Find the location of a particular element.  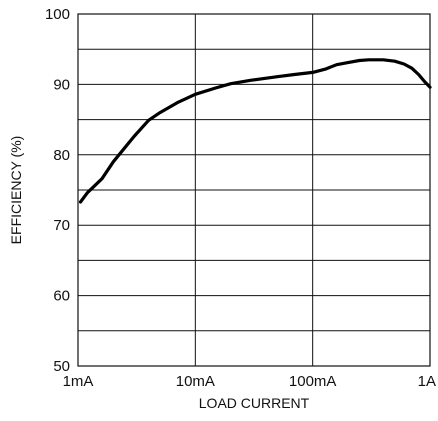

y-tick-label-5: 100 is located at coordinates (57, 14).